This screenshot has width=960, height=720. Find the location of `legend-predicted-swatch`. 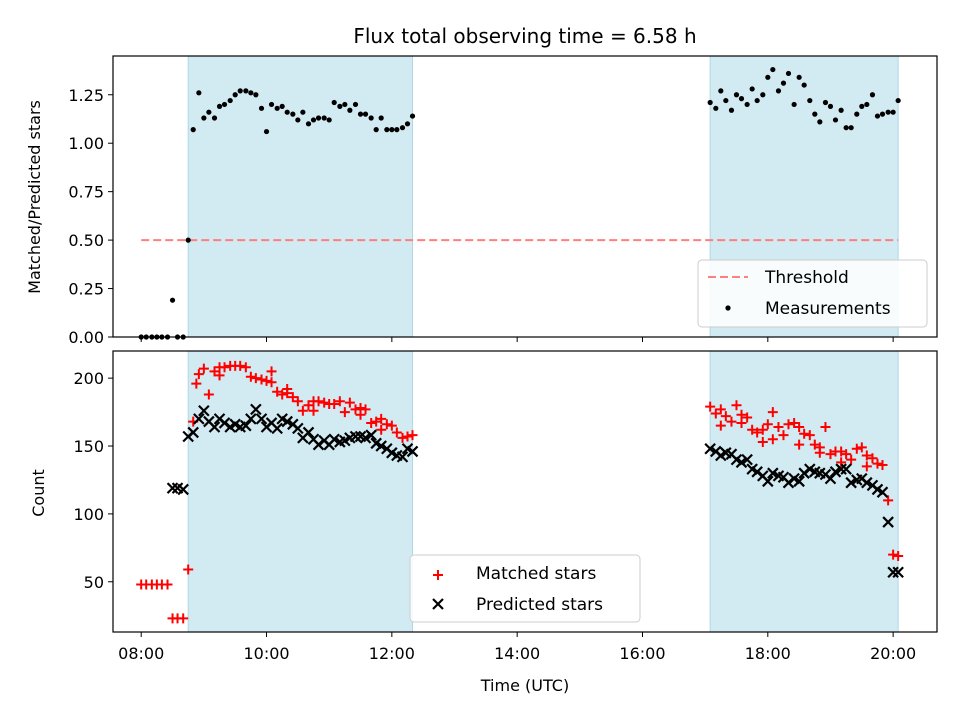

legend-predicted-swatch is located at coordinates (438, 604).